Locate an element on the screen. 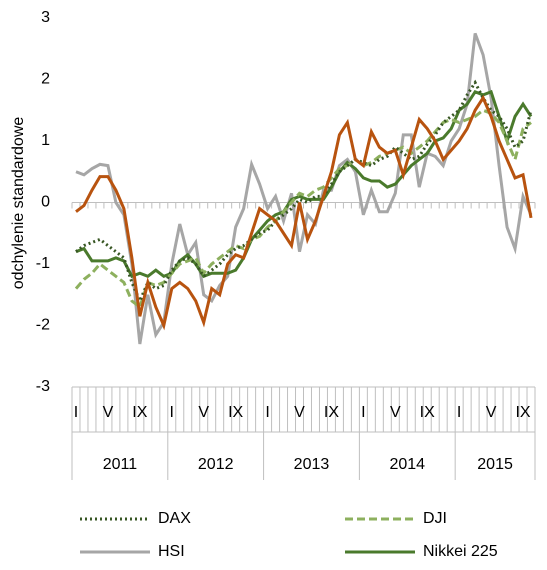  y-tick-label: 2 is located at coordinates (45, 79).